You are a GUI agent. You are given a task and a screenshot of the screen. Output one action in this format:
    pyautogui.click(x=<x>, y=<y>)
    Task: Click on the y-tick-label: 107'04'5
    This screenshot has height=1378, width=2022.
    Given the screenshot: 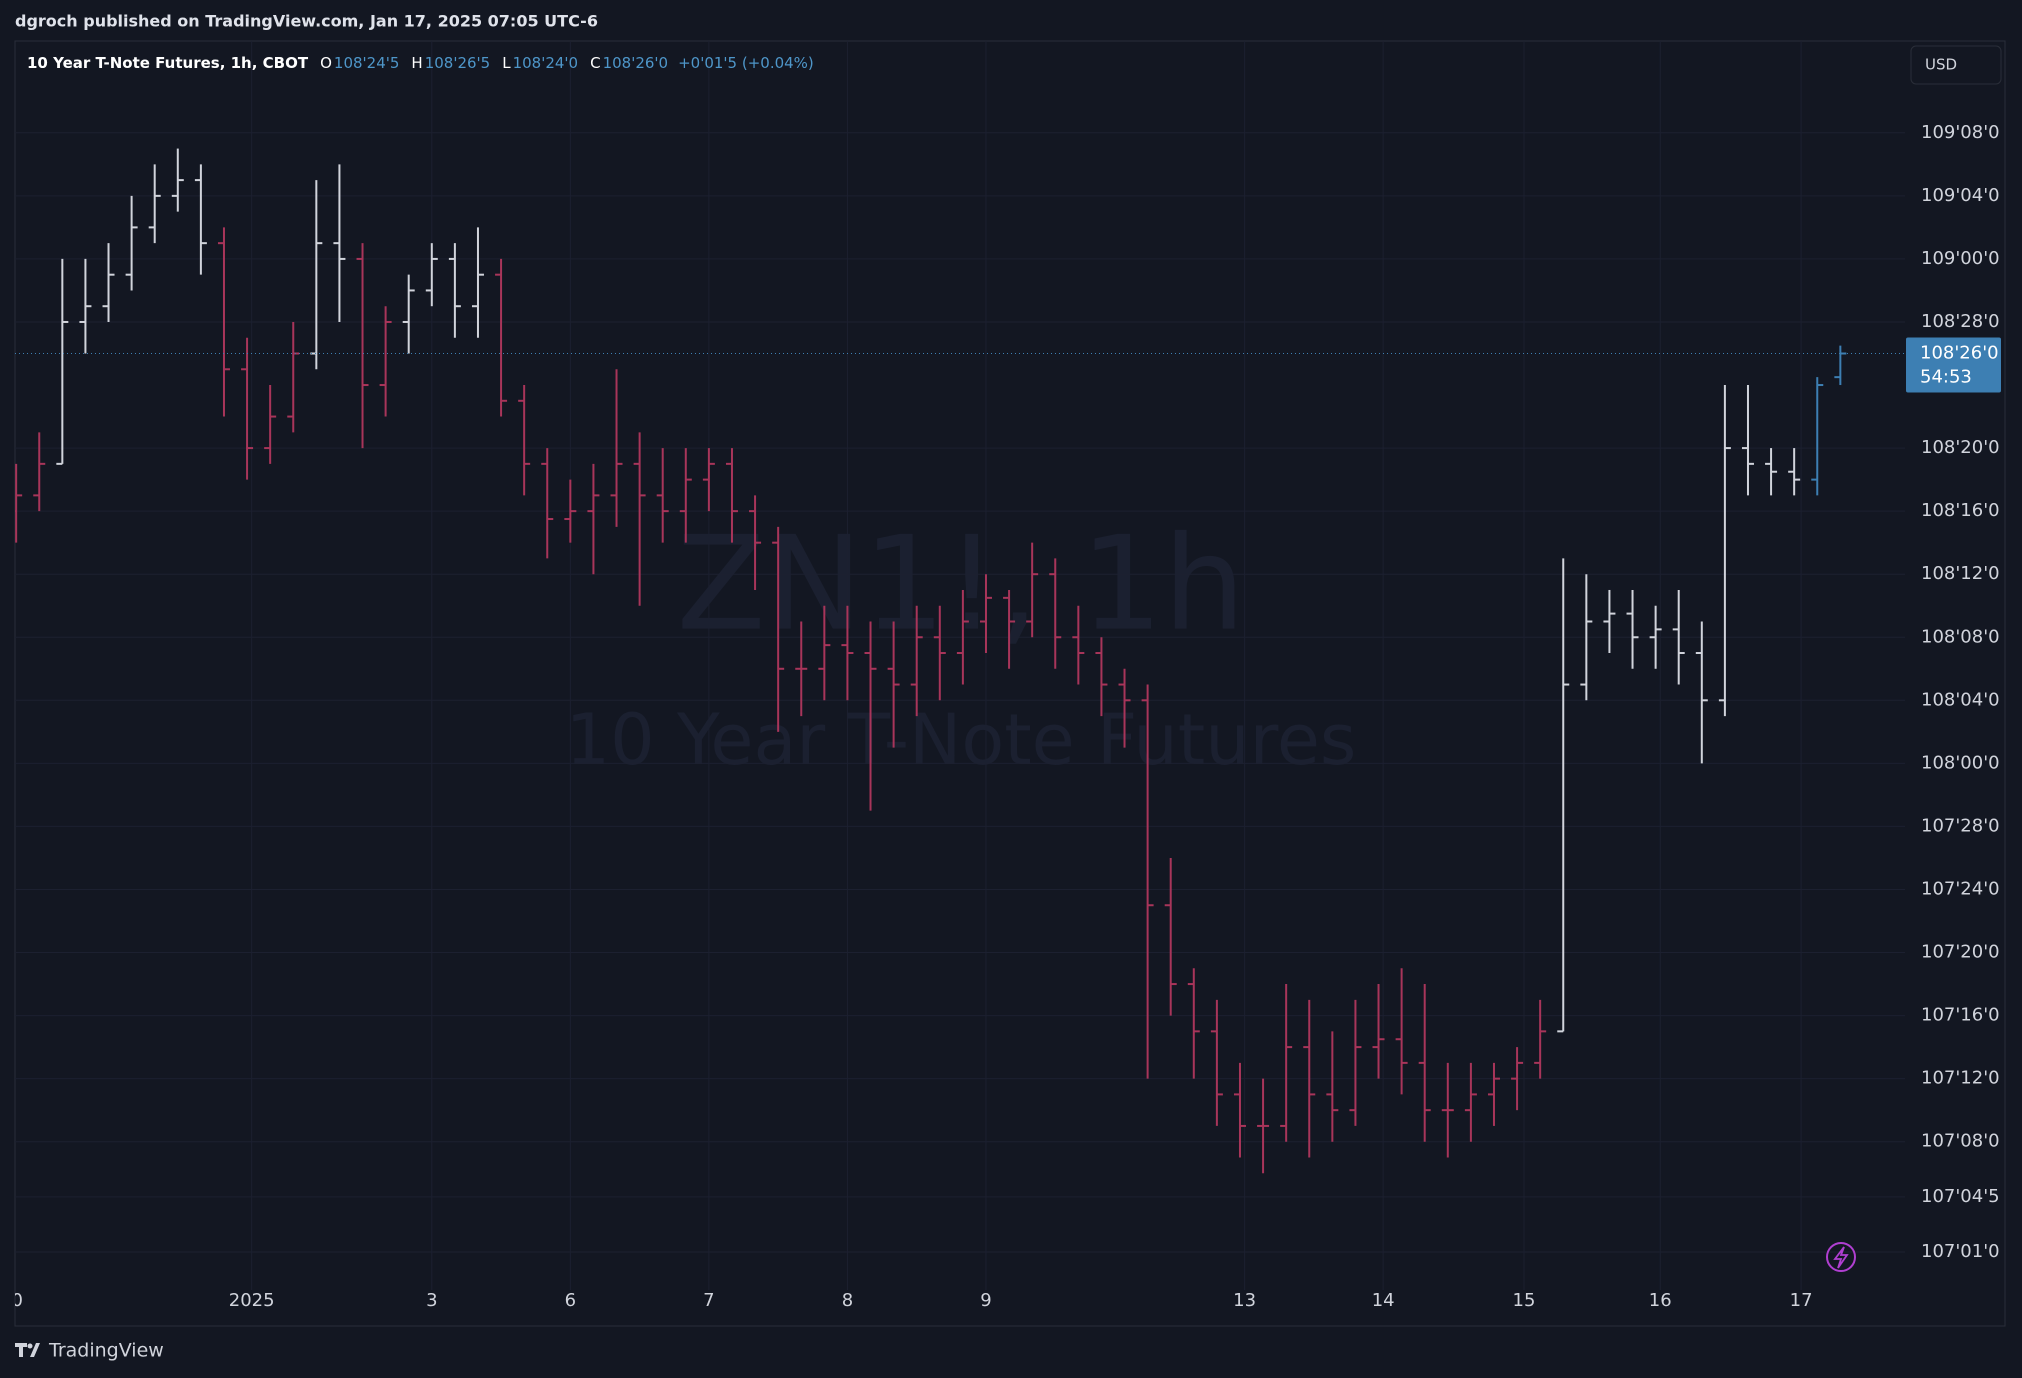 What is the action you would take?
    pyautogui.click(x=1960, y=1196)
    